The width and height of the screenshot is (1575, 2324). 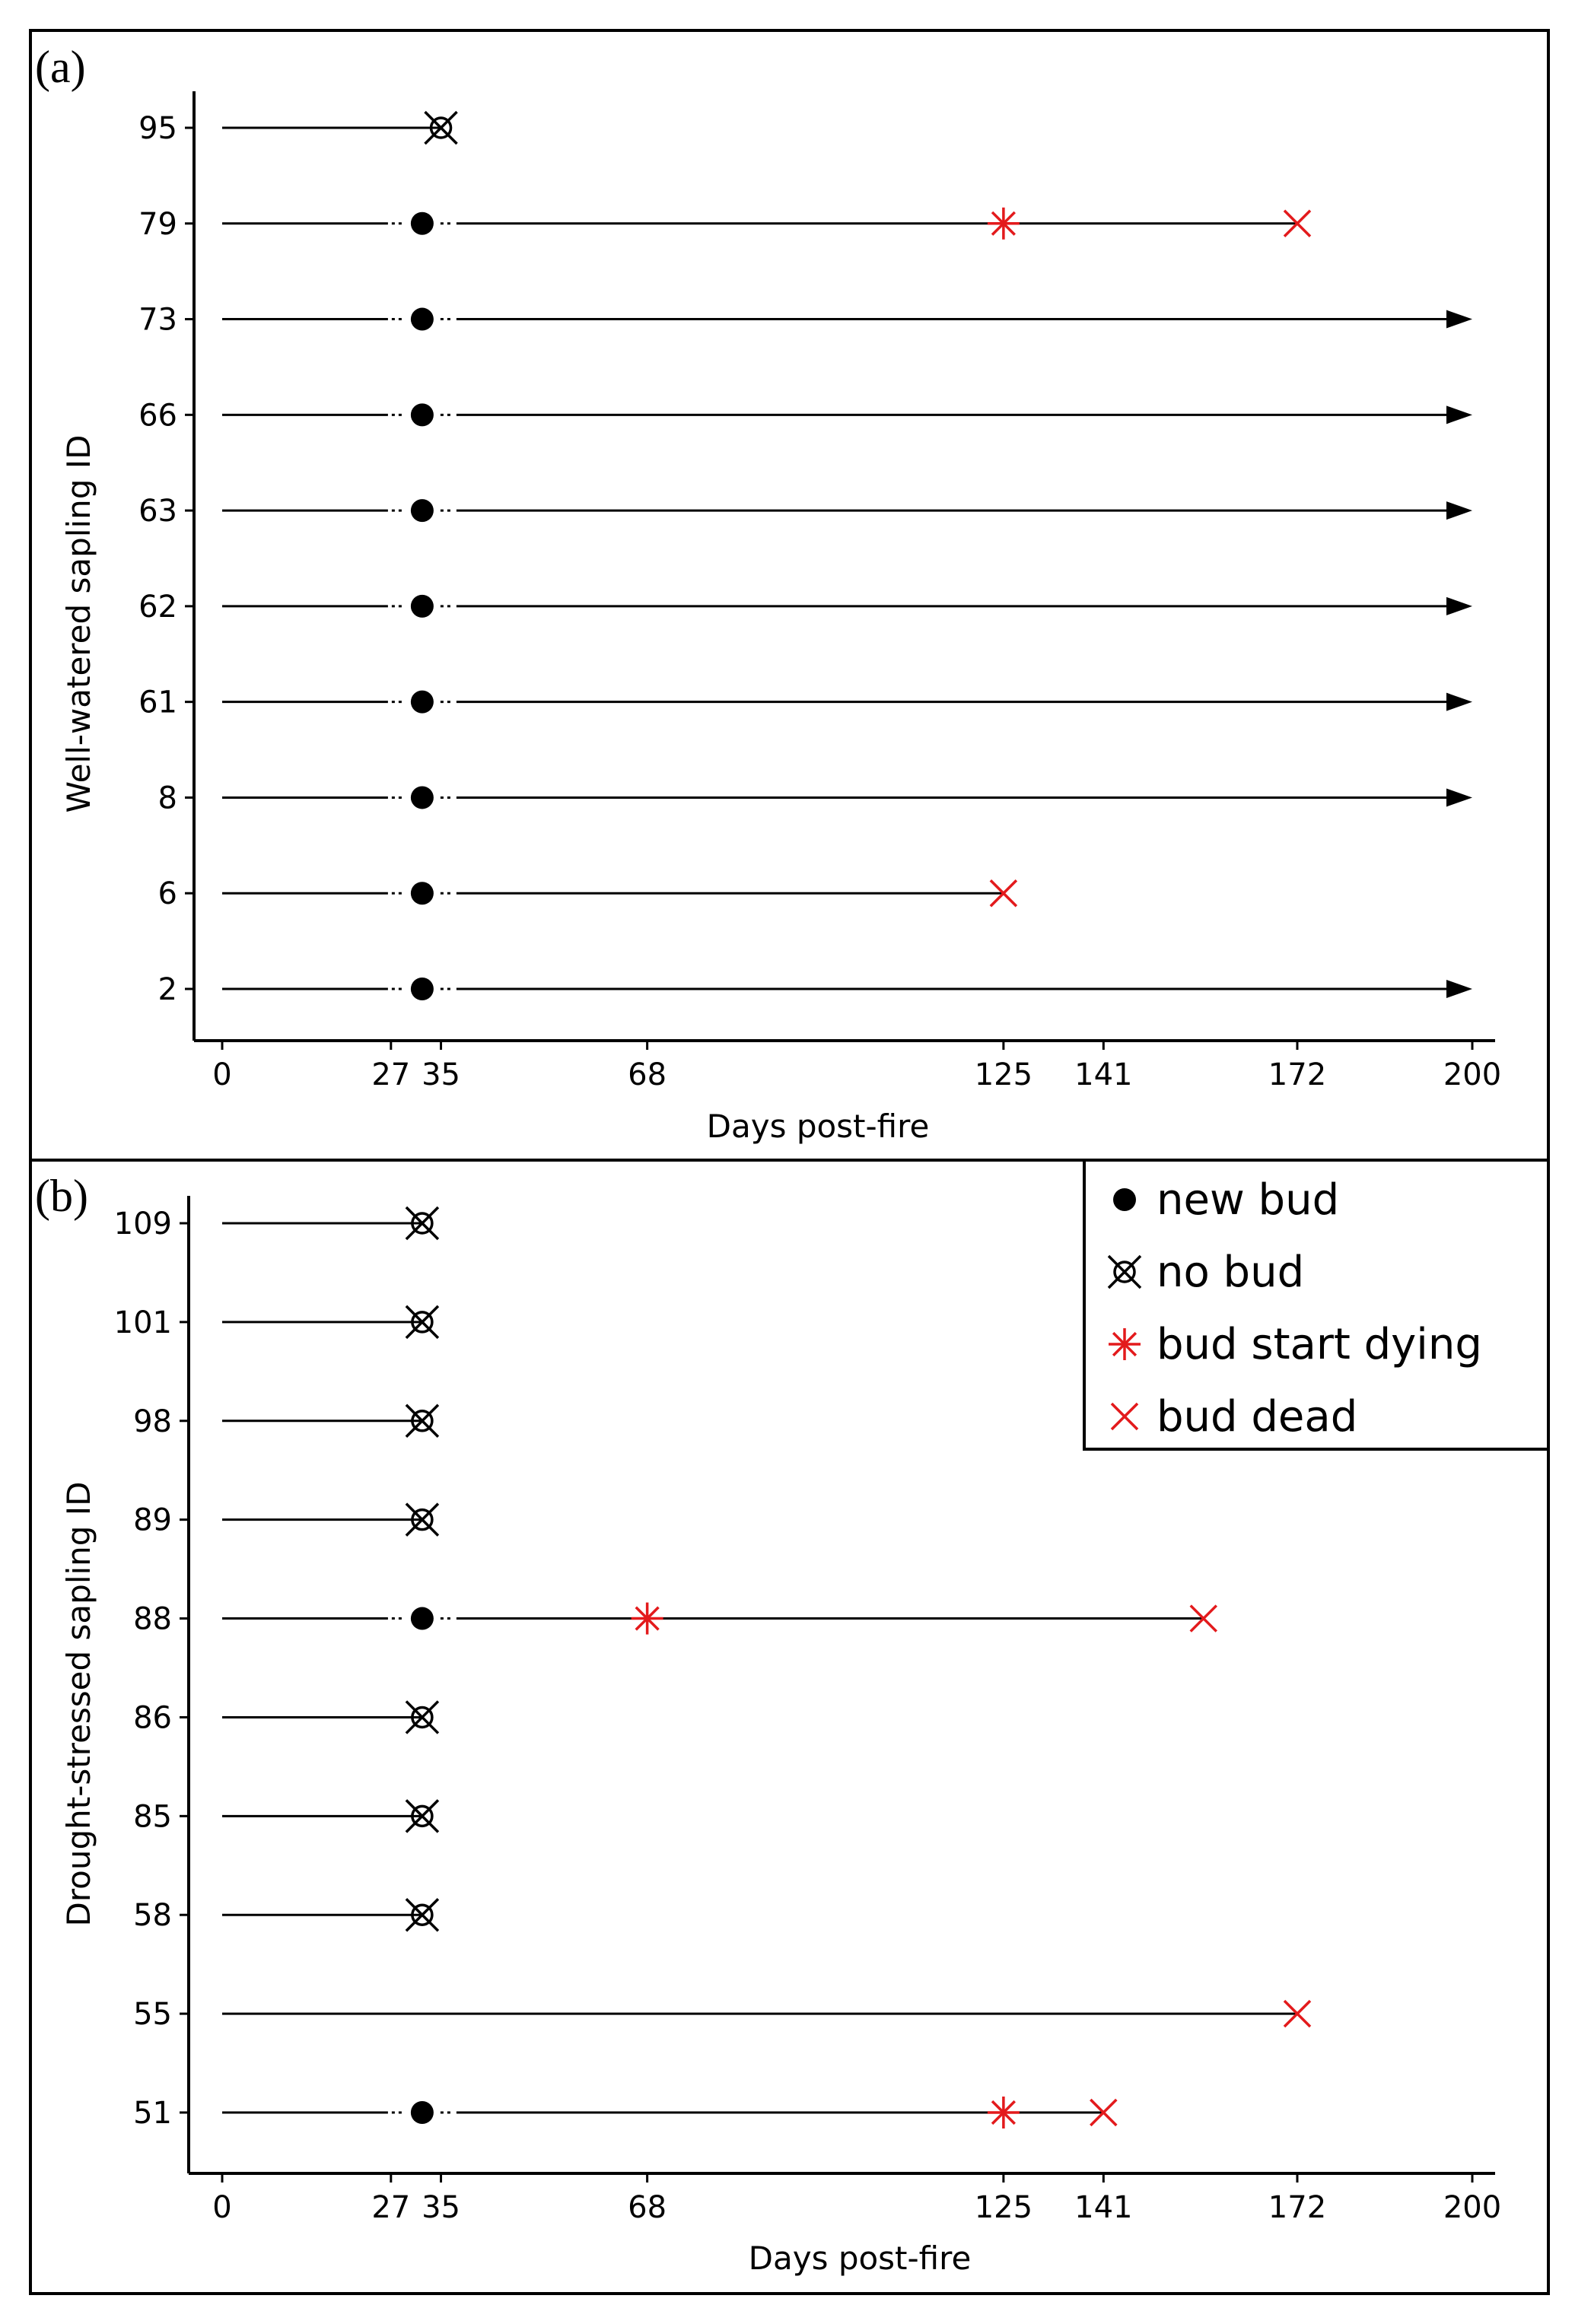 What do you see at coordinates (152, 1916) in the screenshot?
I see `panel-b-y-tick-label: 58` at bounding box center [152, 1916].